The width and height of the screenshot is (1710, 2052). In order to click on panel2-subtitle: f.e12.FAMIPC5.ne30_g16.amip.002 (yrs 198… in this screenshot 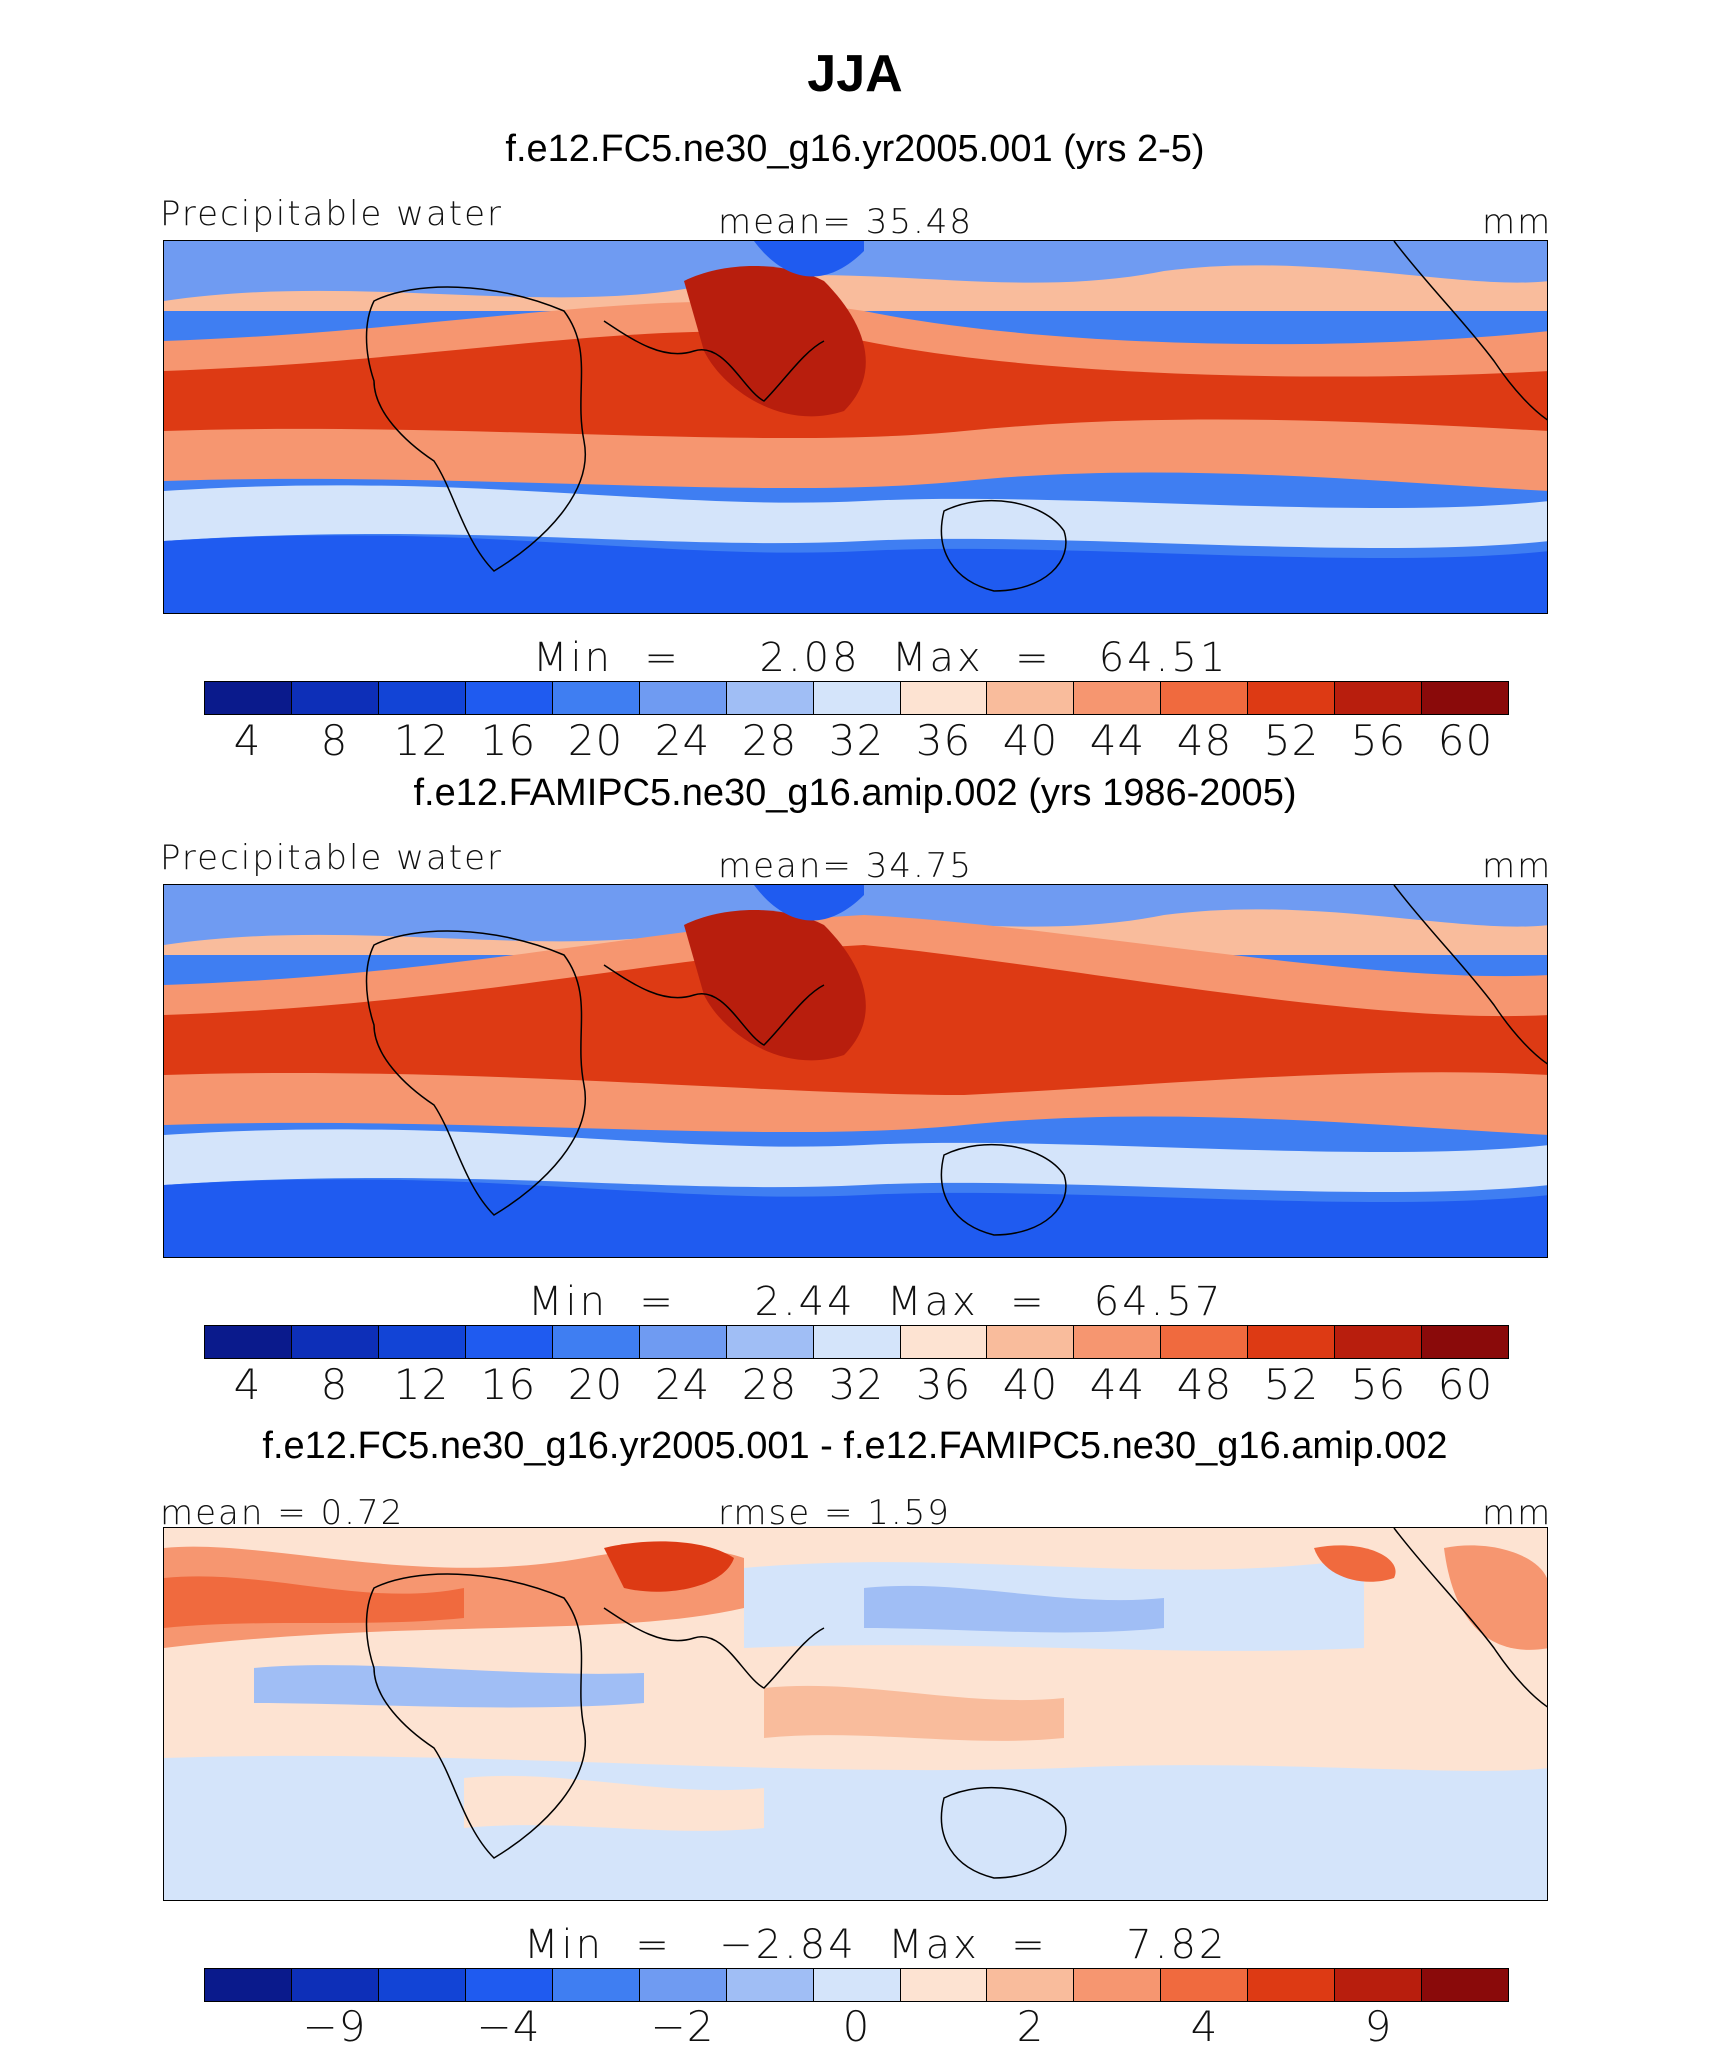, I will do `click(855, 793)`.